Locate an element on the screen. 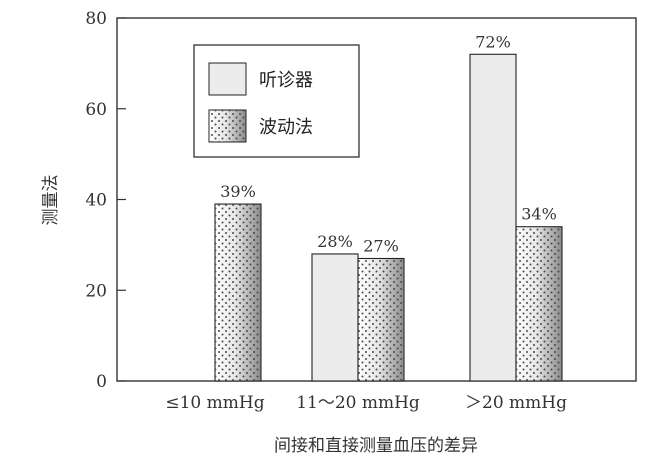 The height and width of the screenshot is (476, 660). x-axis-title: 间接和直接测量血压的差异 is located at coordinates (376, 446).